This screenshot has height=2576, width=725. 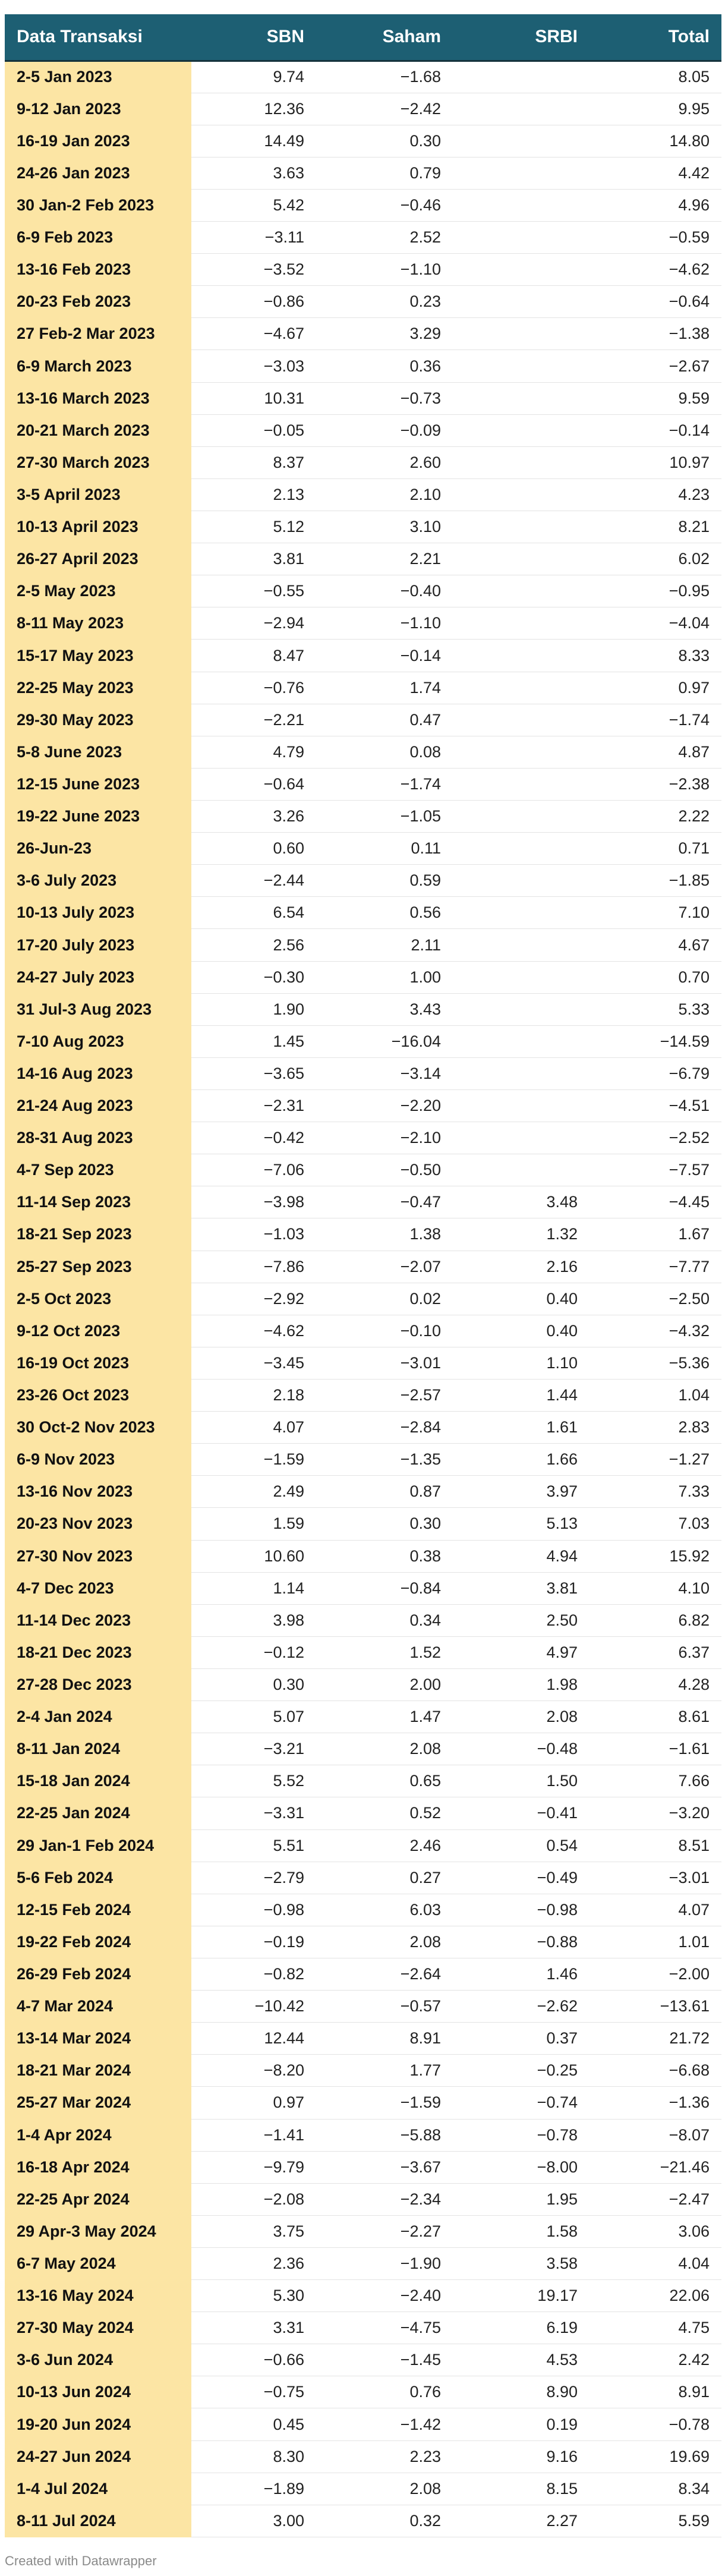 I want to click on period-cell: 9-12 Oct 2023, so click(x=98, y=1331).